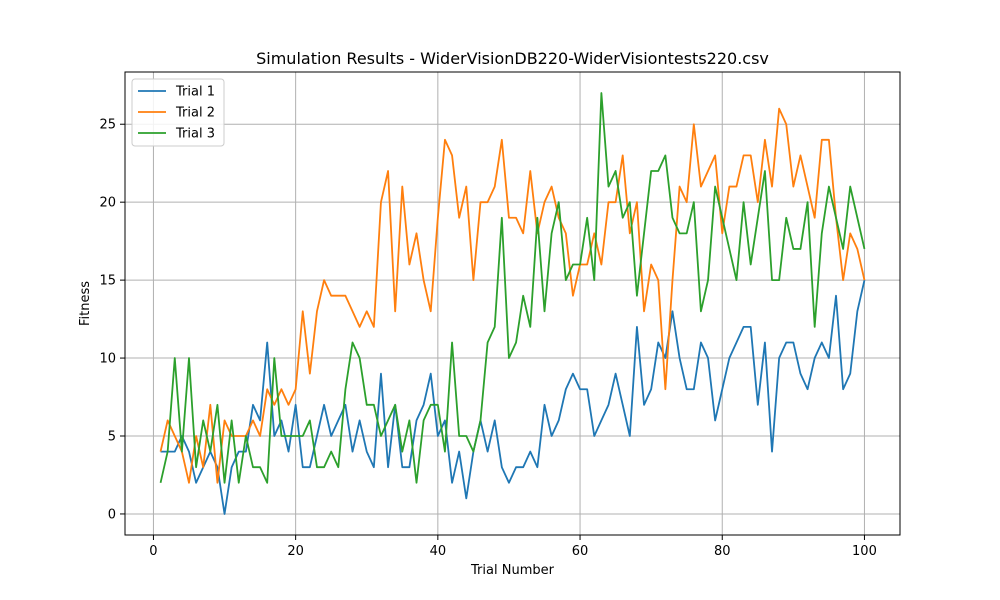 The image size is (1000, 600). What do you see at coordinates (107, 125) in the screenshot?
I see `y-tick-label: 25` at bounding box center [107, 125].